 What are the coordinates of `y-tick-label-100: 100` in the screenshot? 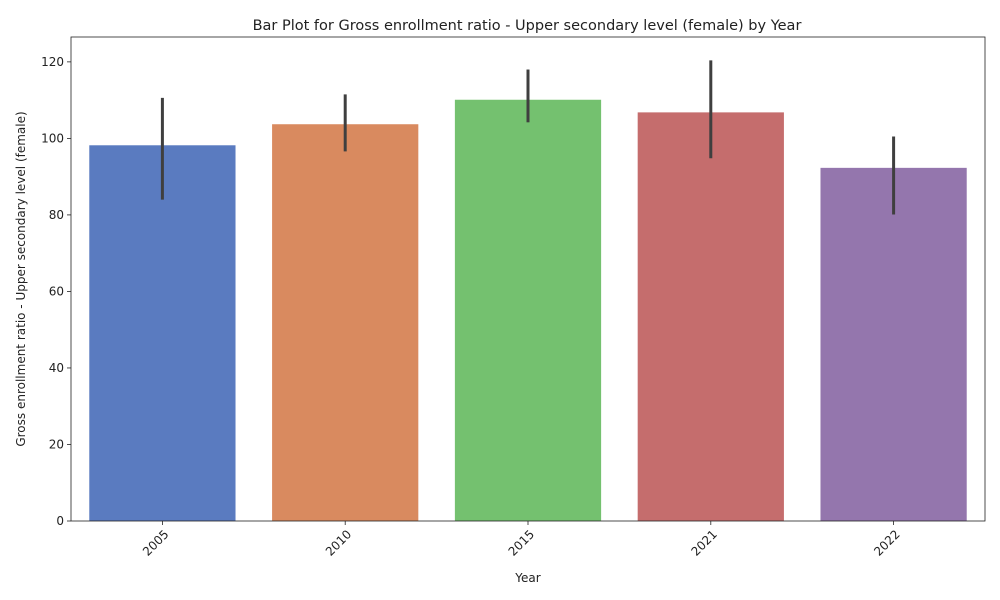 It's located at (52, 138).